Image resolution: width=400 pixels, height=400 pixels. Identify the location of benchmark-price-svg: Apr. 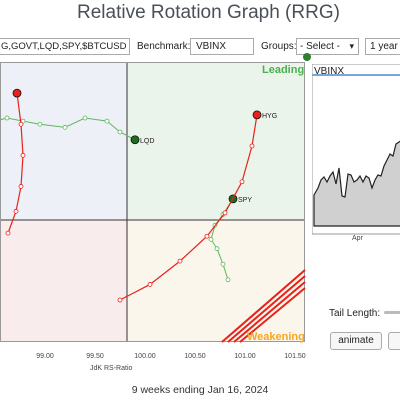
(355, 152).